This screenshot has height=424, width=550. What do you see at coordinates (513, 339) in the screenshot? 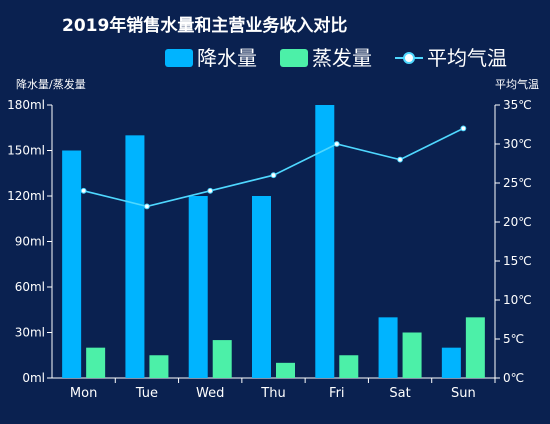
I see `y-right-tick-label: 5℃` at bounding box center [513, 339].